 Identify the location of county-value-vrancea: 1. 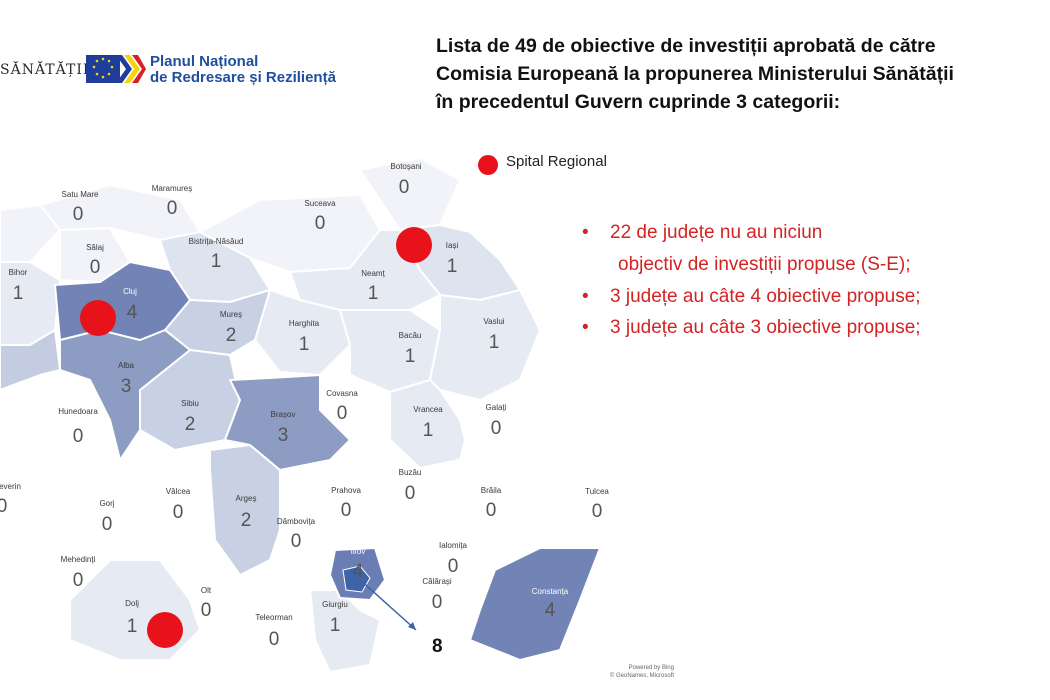
(428, 430).